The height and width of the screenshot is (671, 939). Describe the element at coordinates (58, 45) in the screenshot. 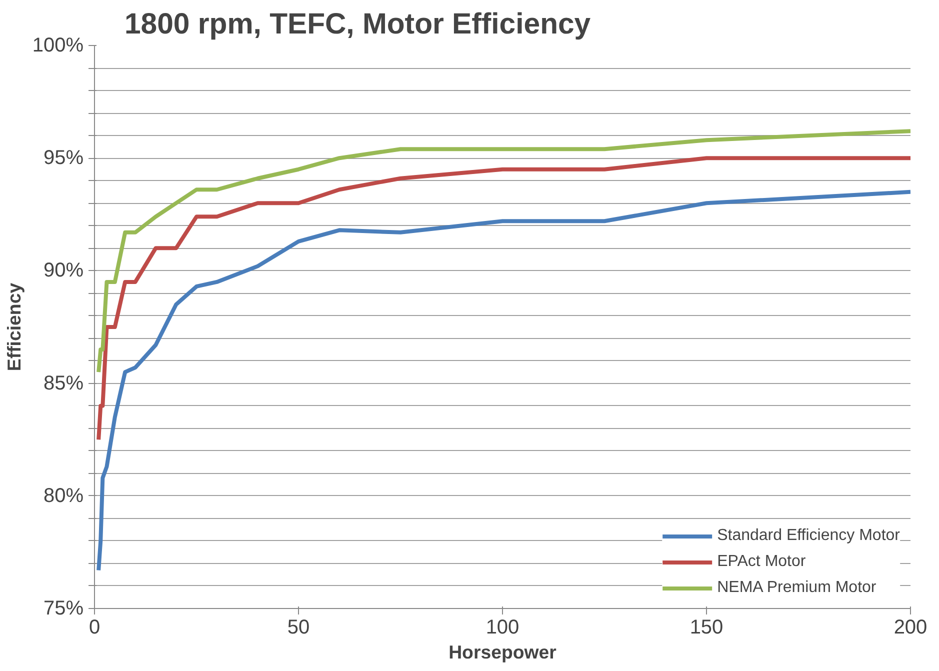

I see `y-tick-label: 100%` at that location.